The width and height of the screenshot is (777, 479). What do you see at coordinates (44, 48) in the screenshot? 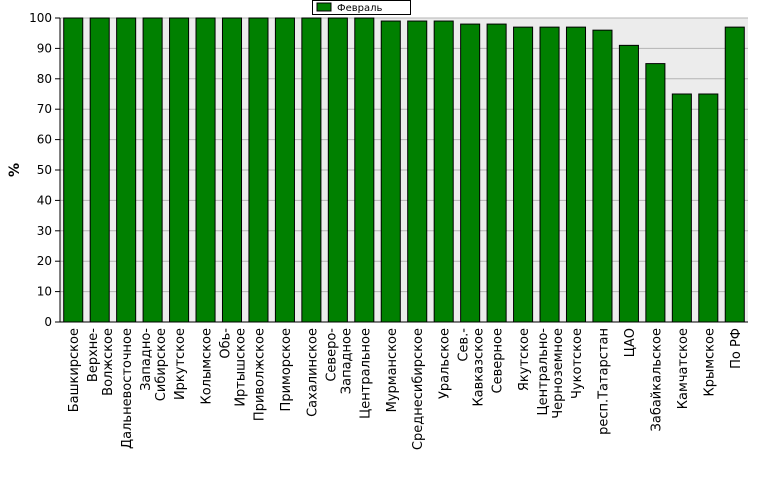
I see `y-tick-label: 90` at bounding box center [44, 48].